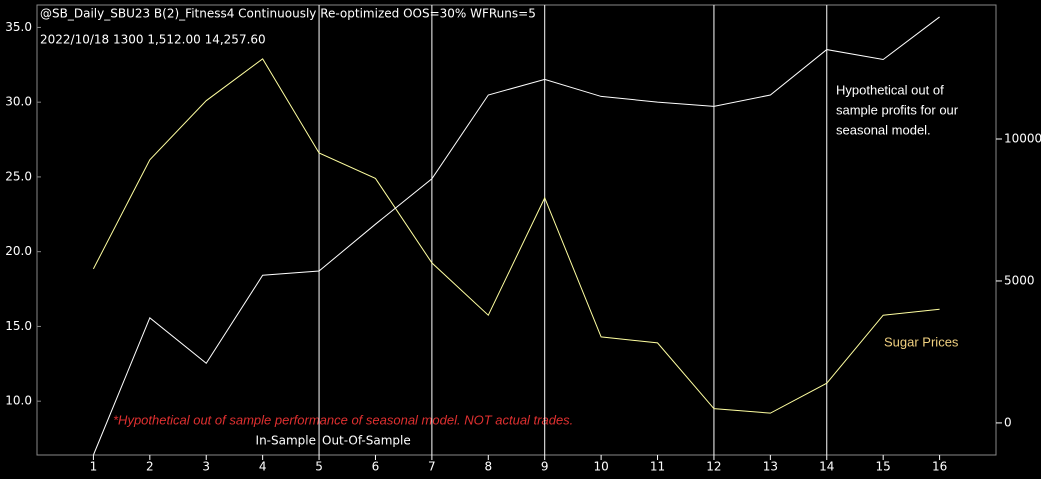 The width and height of the screenshot is (1041, 479). Describe the element at coordinates (94, 467) in the screenshot. I see `x-tick-label: 1` at that location.